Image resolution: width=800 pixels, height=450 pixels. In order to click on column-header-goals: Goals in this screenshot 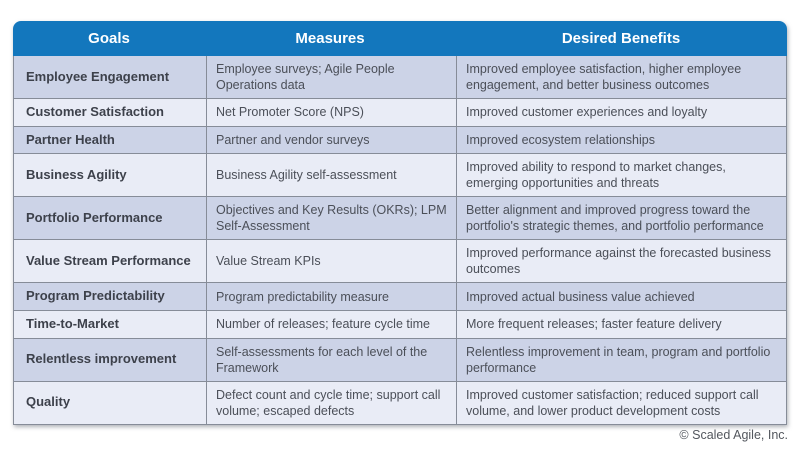, I will do `click(109, 38)`.